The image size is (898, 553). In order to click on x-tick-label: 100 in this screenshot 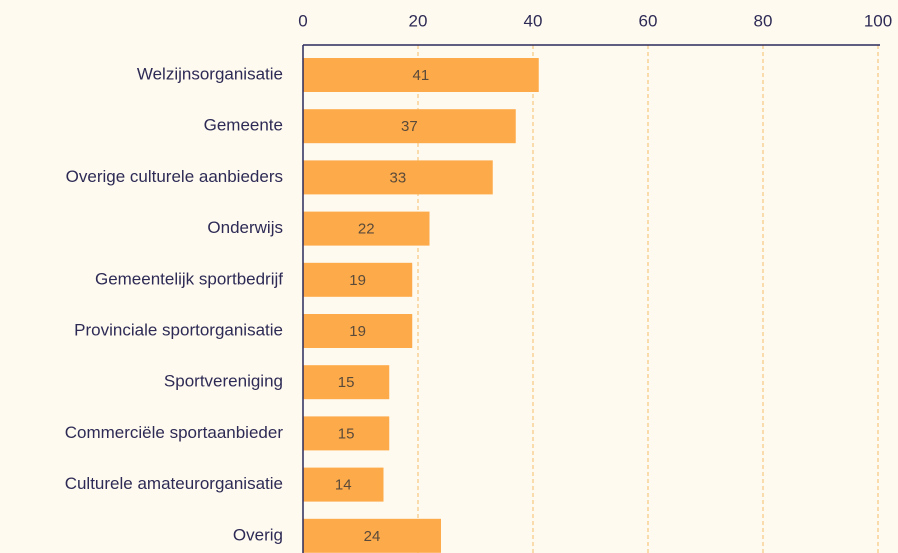, I will do `click(878, 20)`.